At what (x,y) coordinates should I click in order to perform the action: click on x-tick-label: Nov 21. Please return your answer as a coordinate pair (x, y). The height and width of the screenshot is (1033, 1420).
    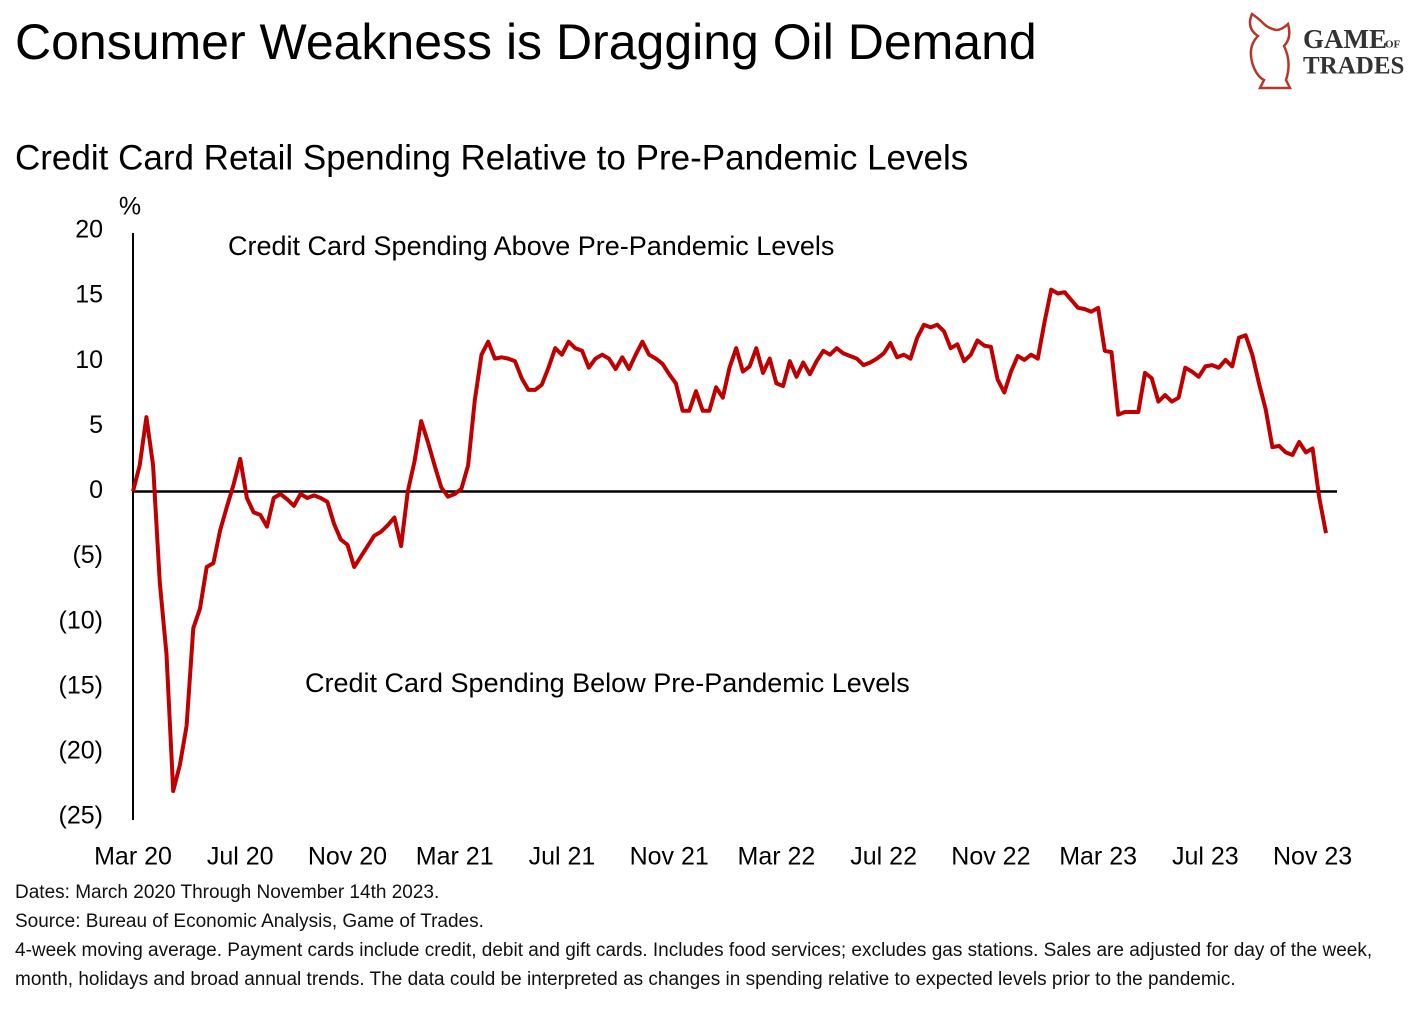
    Looking at the image, I should click on (669, 857).